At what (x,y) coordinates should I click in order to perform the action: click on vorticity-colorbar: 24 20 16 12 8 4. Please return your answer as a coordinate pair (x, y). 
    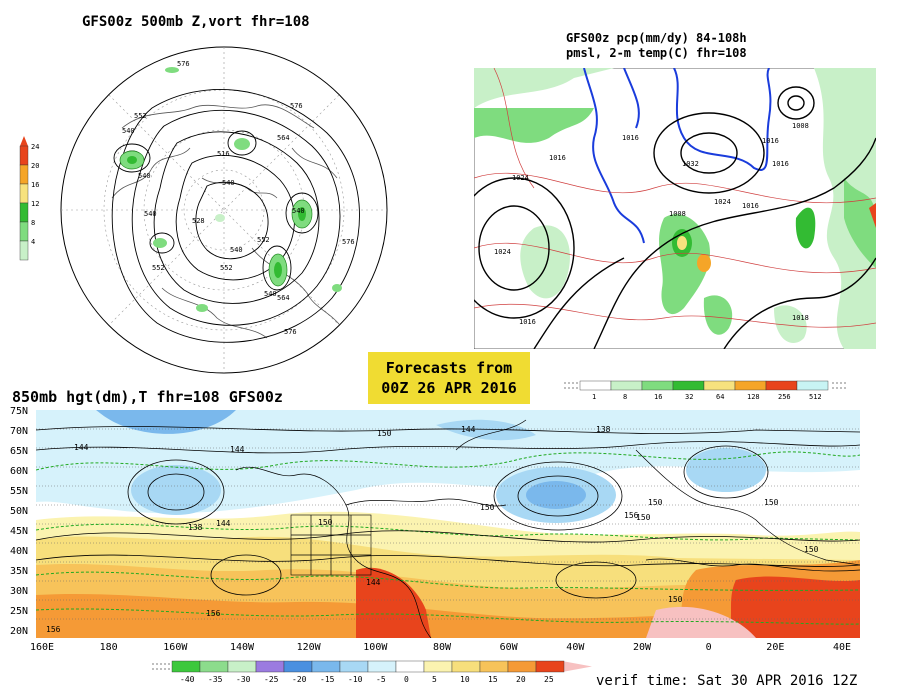
    Looking at the image, I should click on (29, 198).